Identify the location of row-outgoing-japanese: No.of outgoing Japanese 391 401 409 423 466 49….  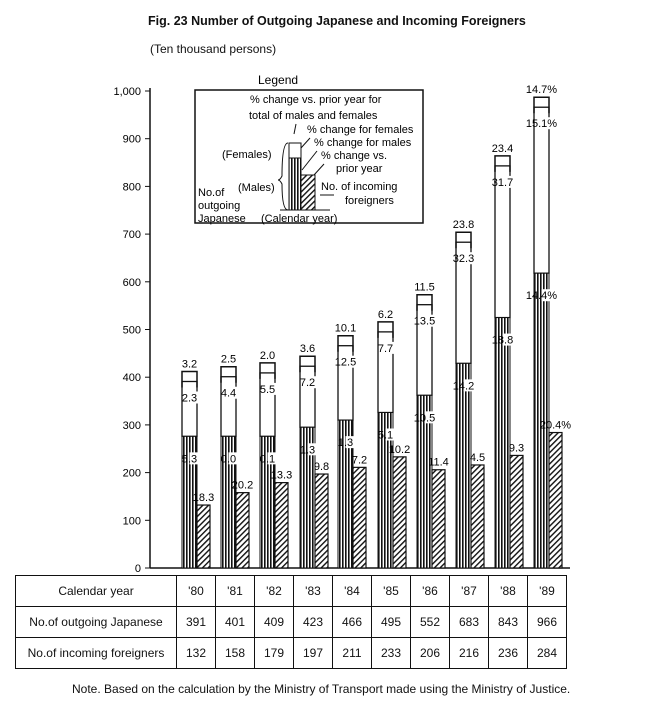
(291, 622).